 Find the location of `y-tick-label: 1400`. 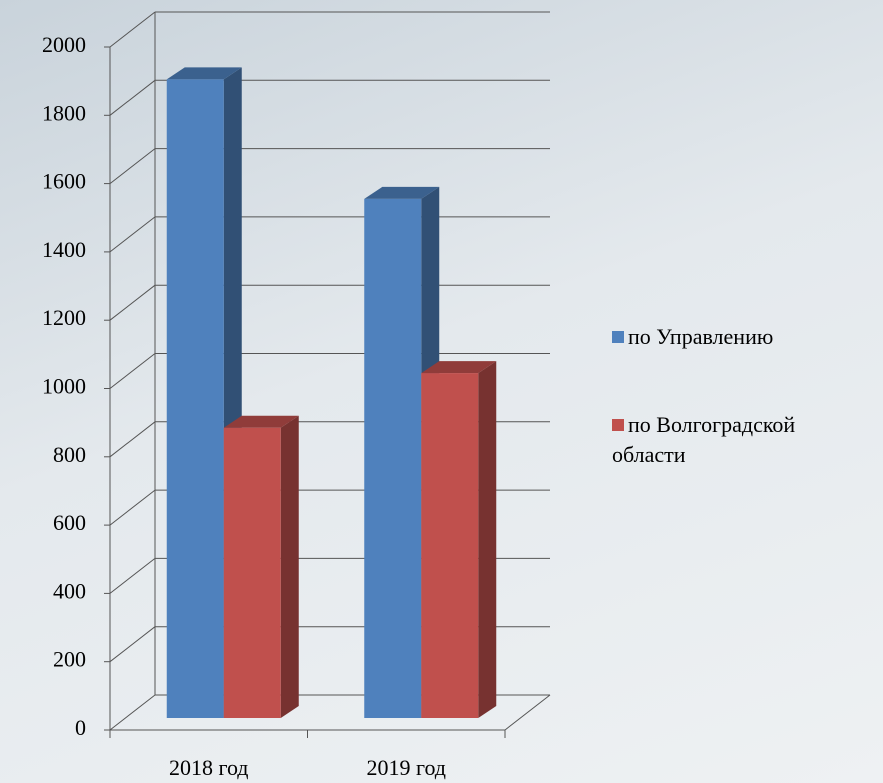

y-tick-label: 1400 is located at coordinates (64, 249).